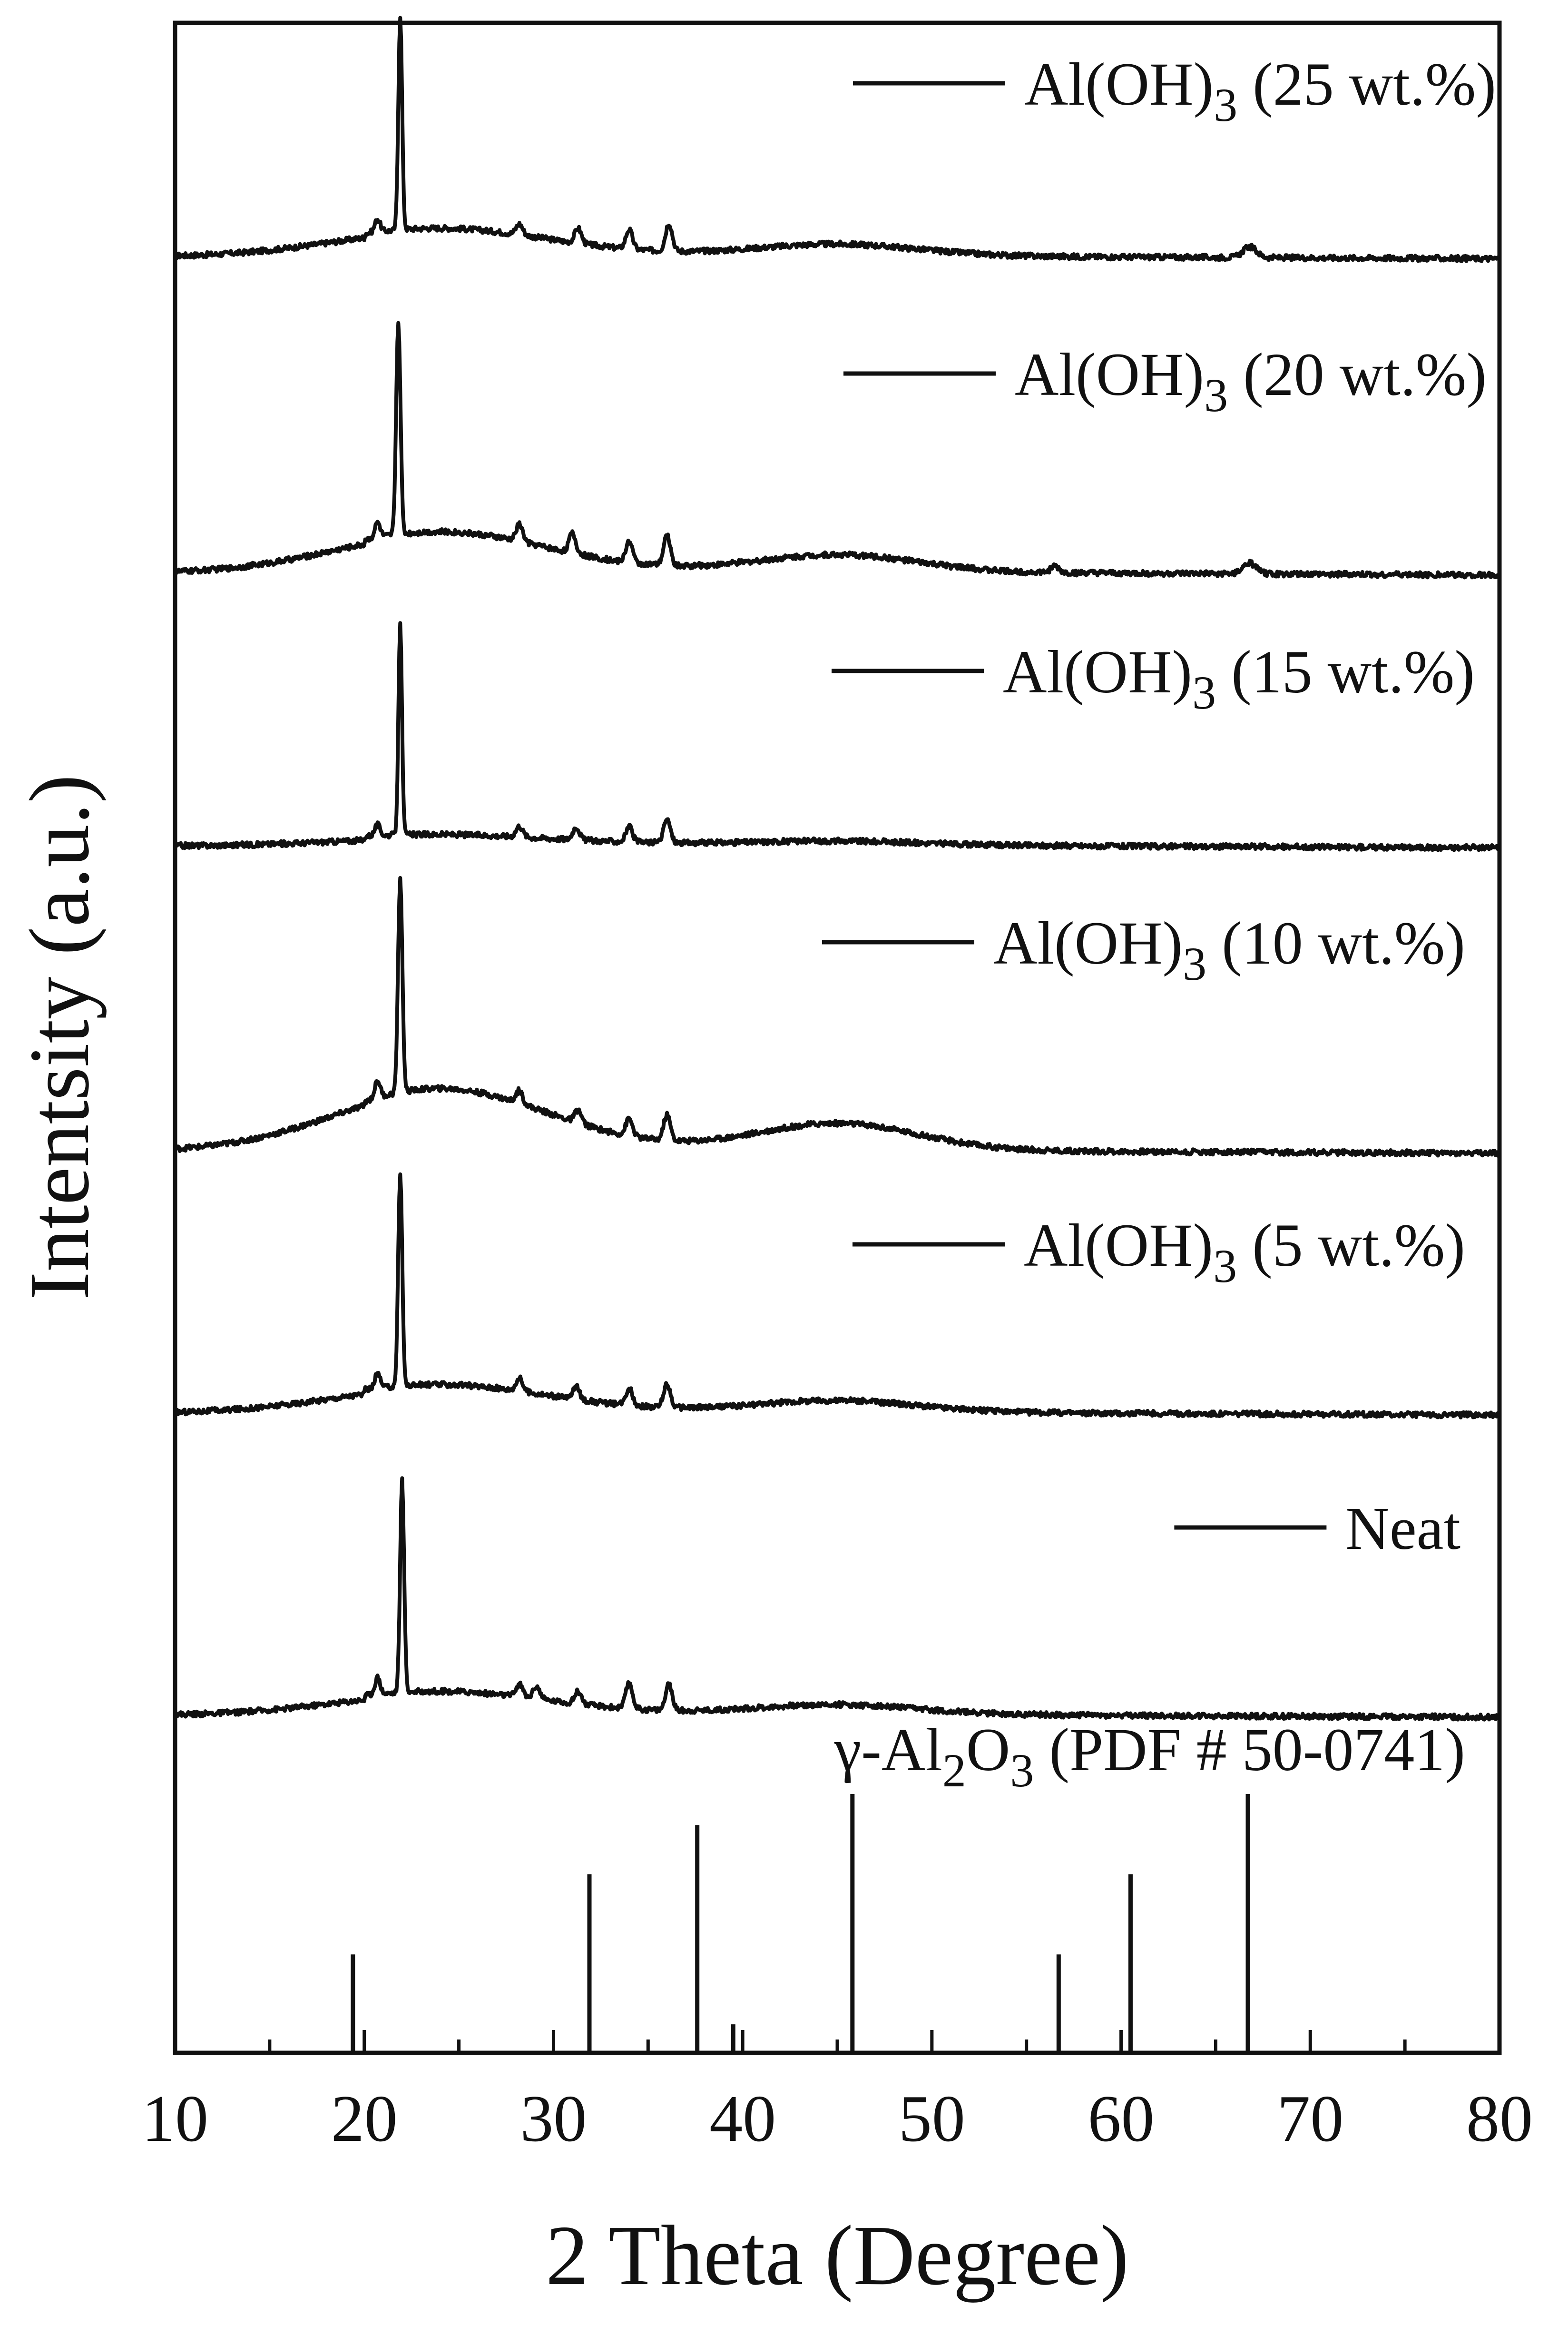 Image resolution: width=1568 pixels, height=2345 pixels. What do you see at coordinates (742, 2119) in the screenshot?
I see `x-tick-label-40: 40` at bounding box center [742, 2119].